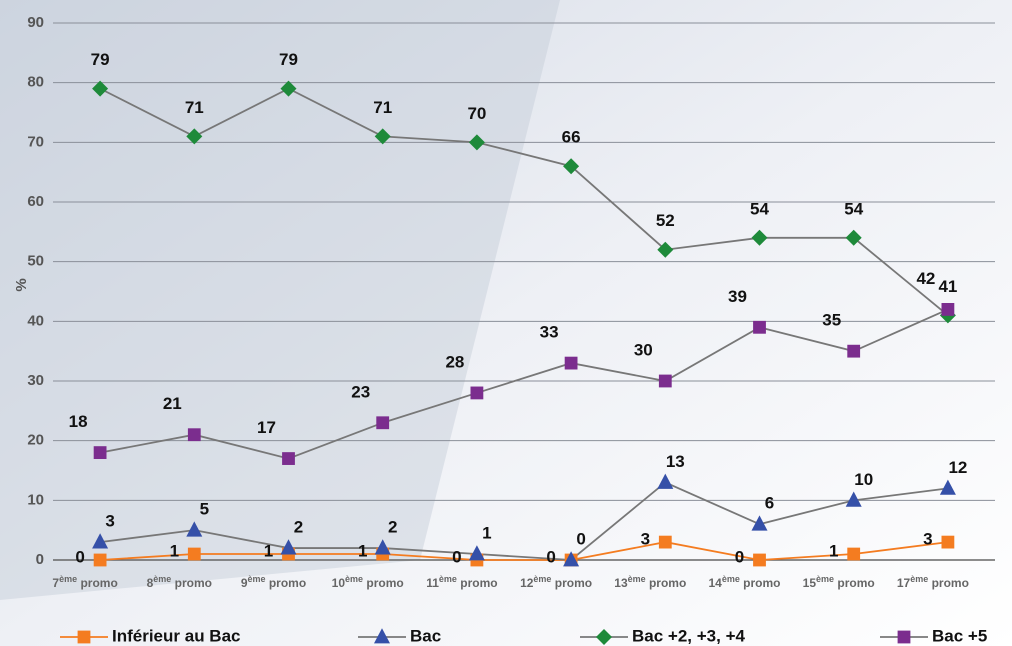 Image resolution: width=1012 pixels, height=646 pixels. What do you see at coordinates (454, 361) in the screenshot?
I see `data-label: 28` at bounding box center [454, 361].